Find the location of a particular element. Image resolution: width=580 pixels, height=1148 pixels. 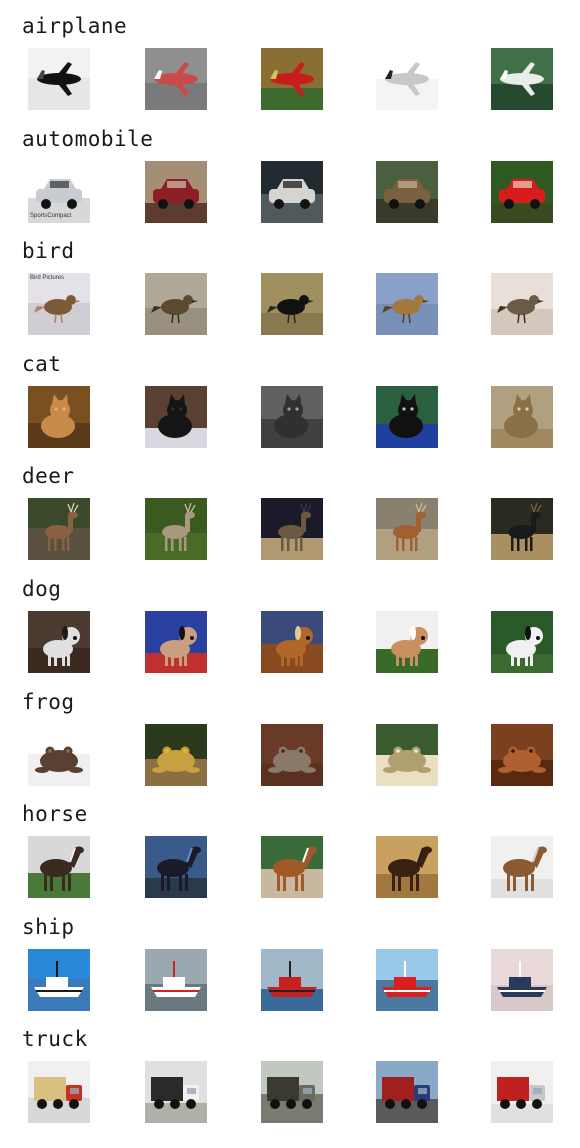

bird-sample-image: Bird Pictures is located at coordinates (59, 304).